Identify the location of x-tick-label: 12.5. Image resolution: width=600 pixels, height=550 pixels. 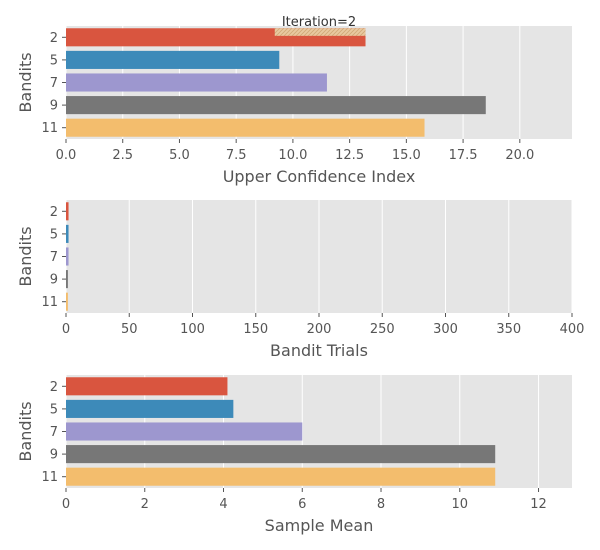
(349, 155).